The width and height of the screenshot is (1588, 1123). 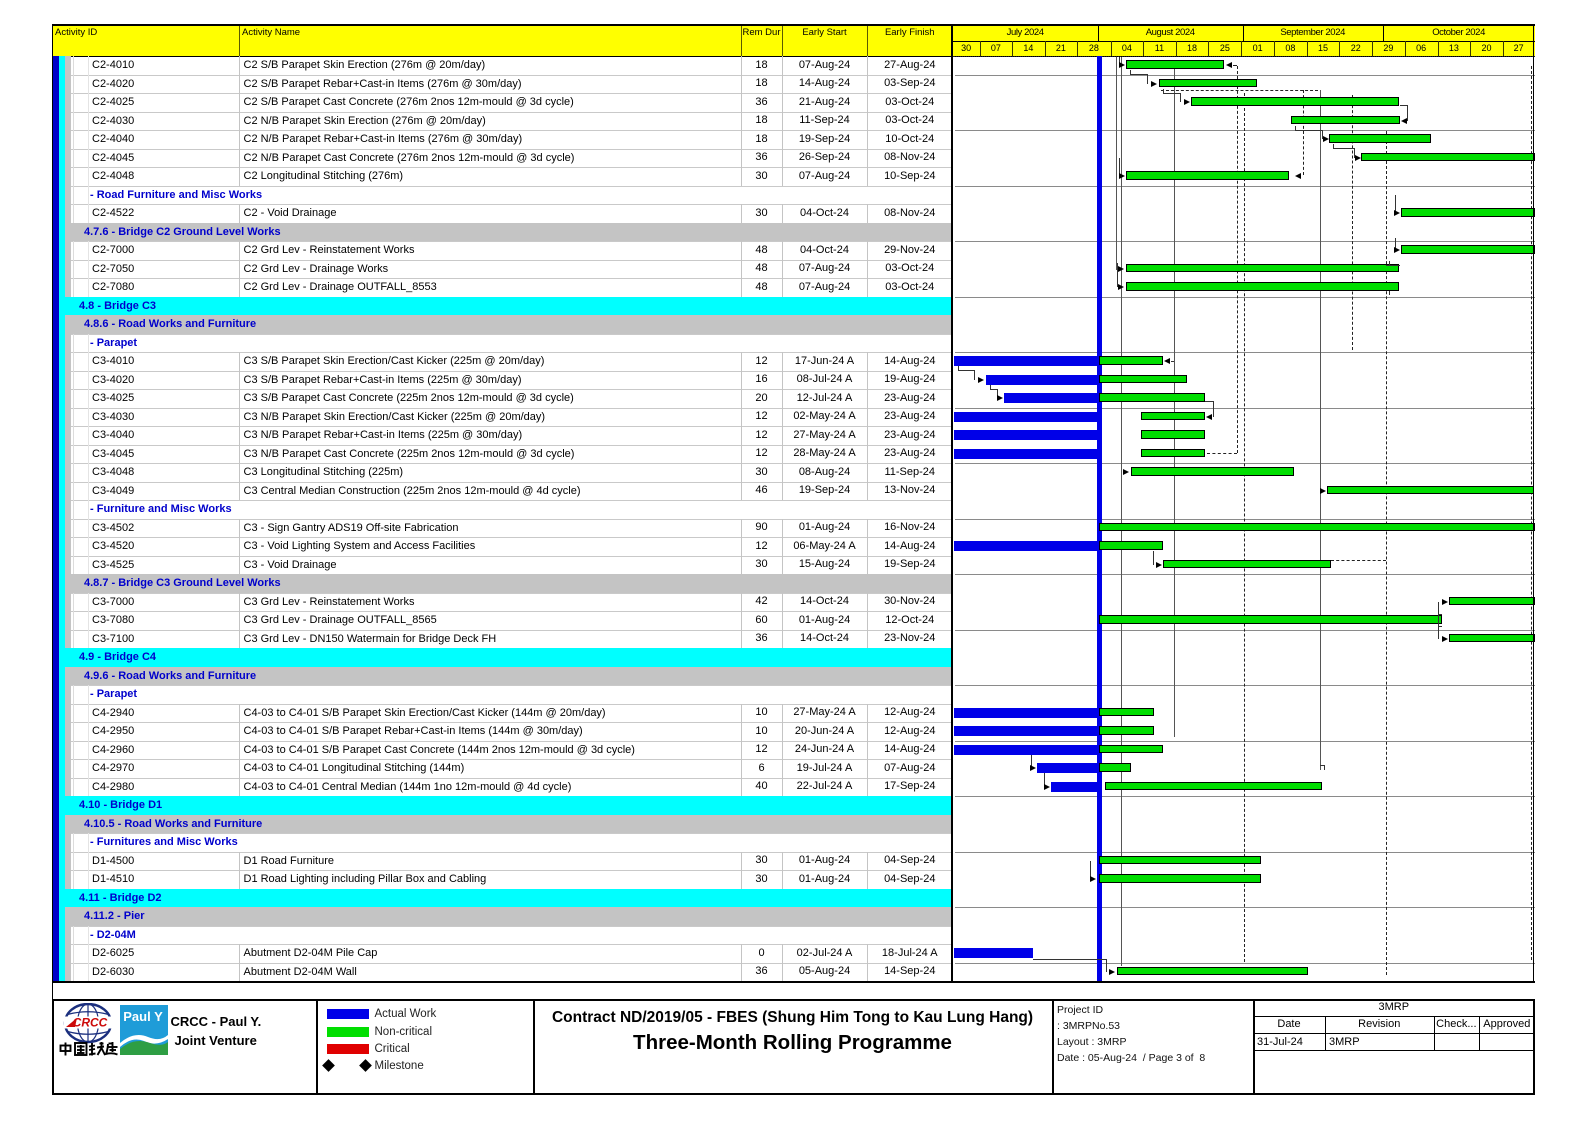 What do you see at coordinates (143, 1016) in the screenshot?
I see `svg-text: Paul Y` at bounding box center [143, 1016].